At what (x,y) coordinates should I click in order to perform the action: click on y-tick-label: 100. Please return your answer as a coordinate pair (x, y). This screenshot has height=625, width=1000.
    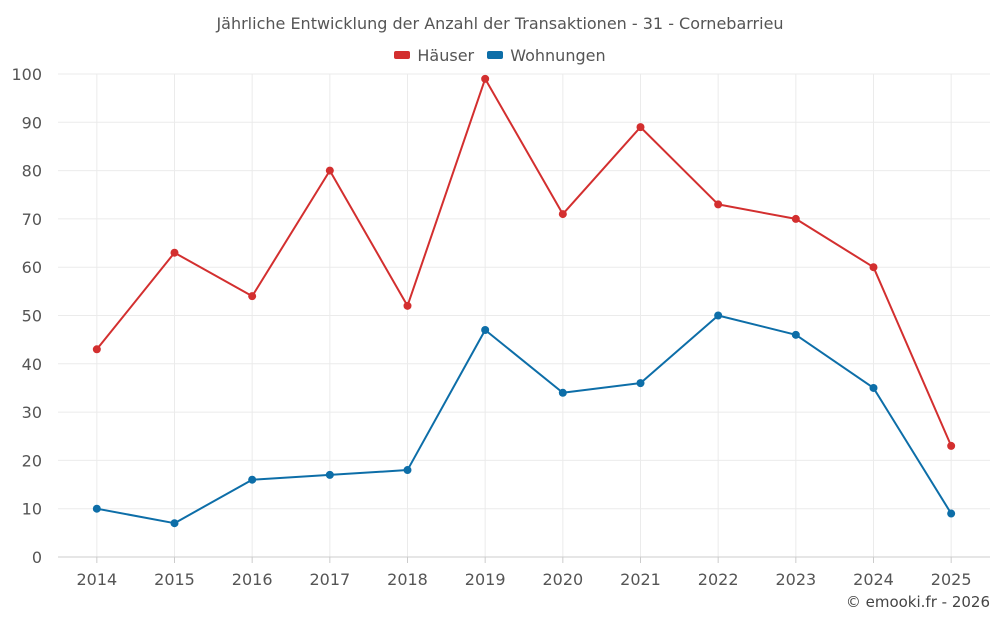
    Looking at the image, I should click on (26, 74).